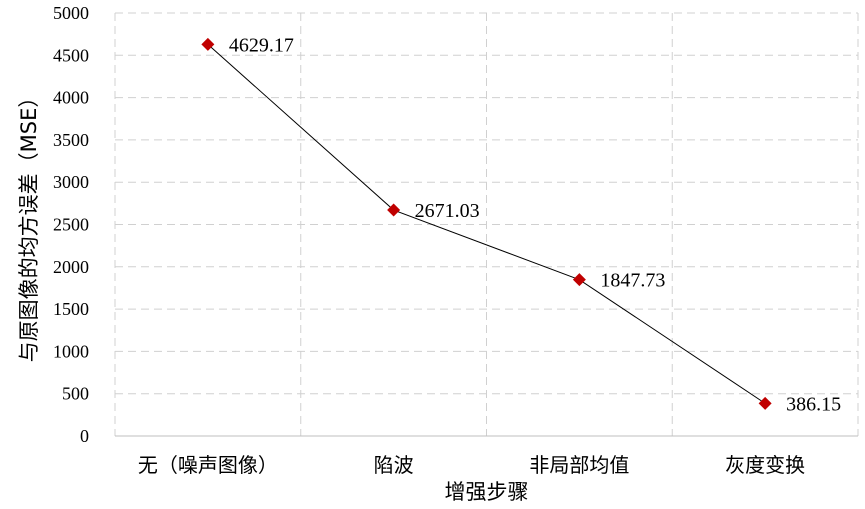 Image resolution: width=865 pixels, height=509 pixels. Describe the element at coordinates (487, 492) in the screenshot. I see `x-axis-title: 增强步骤` at that location.